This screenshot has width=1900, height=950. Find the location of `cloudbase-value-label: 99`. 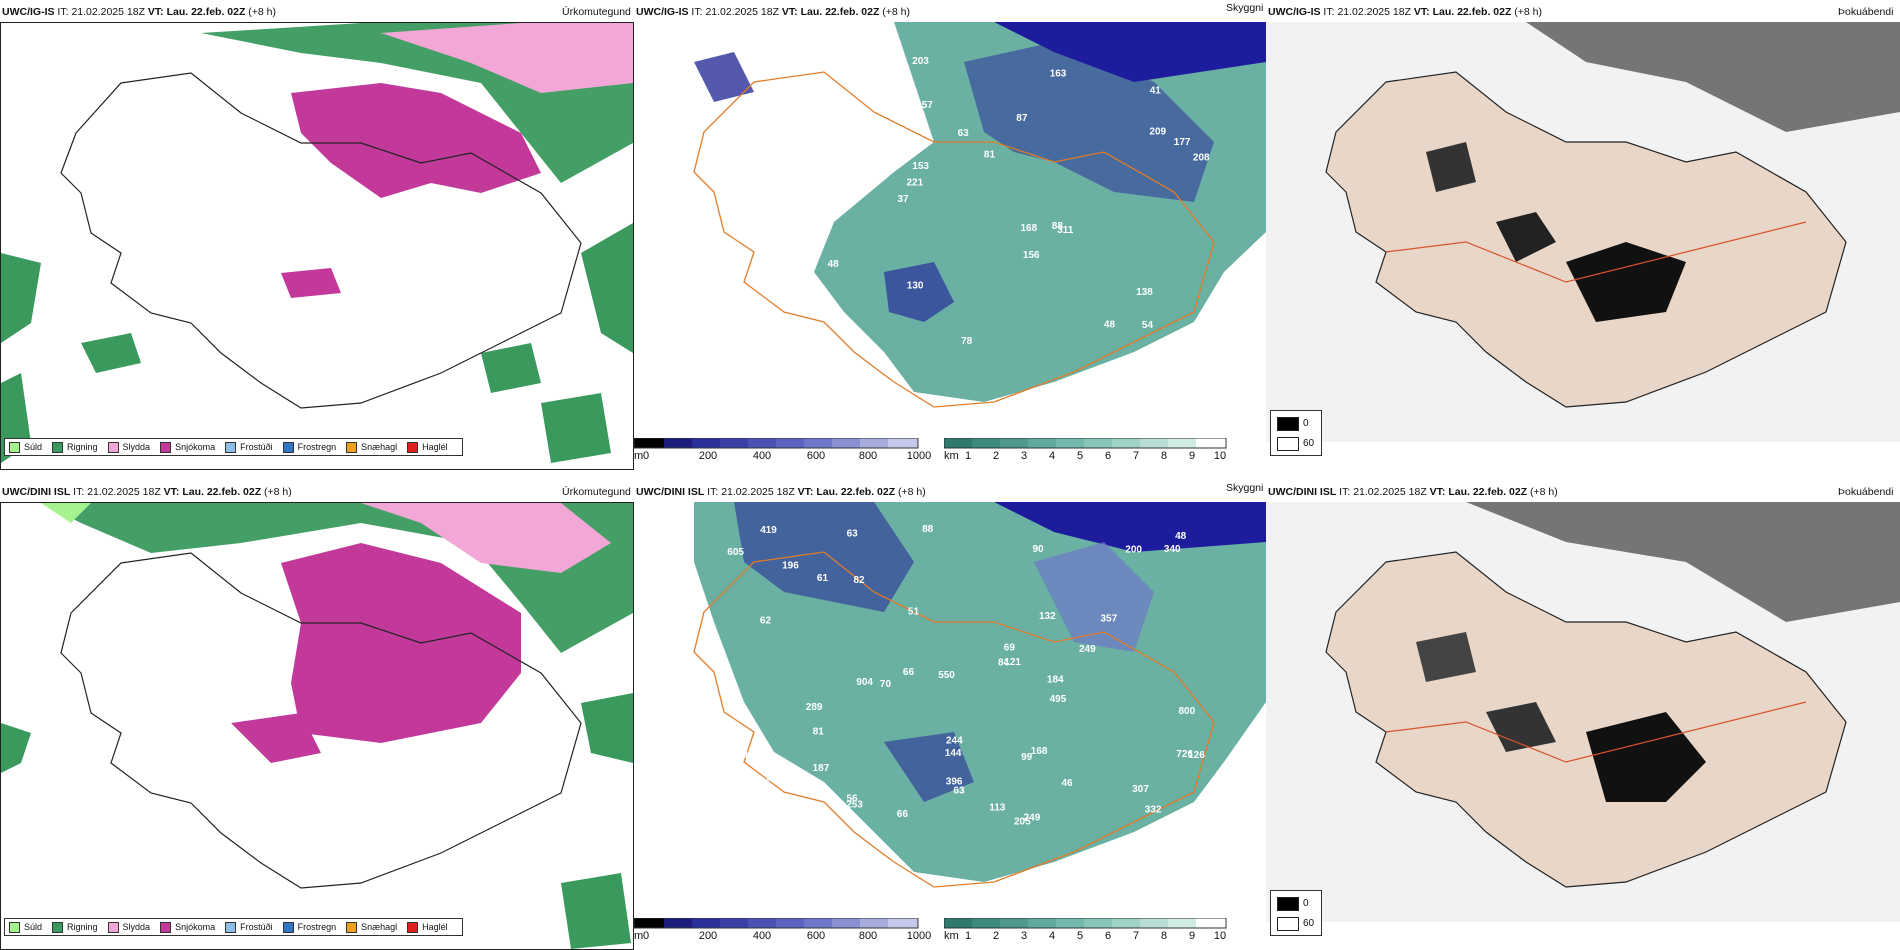

cloudbase-value-label: 99 is located at coordinates (1027, 757).